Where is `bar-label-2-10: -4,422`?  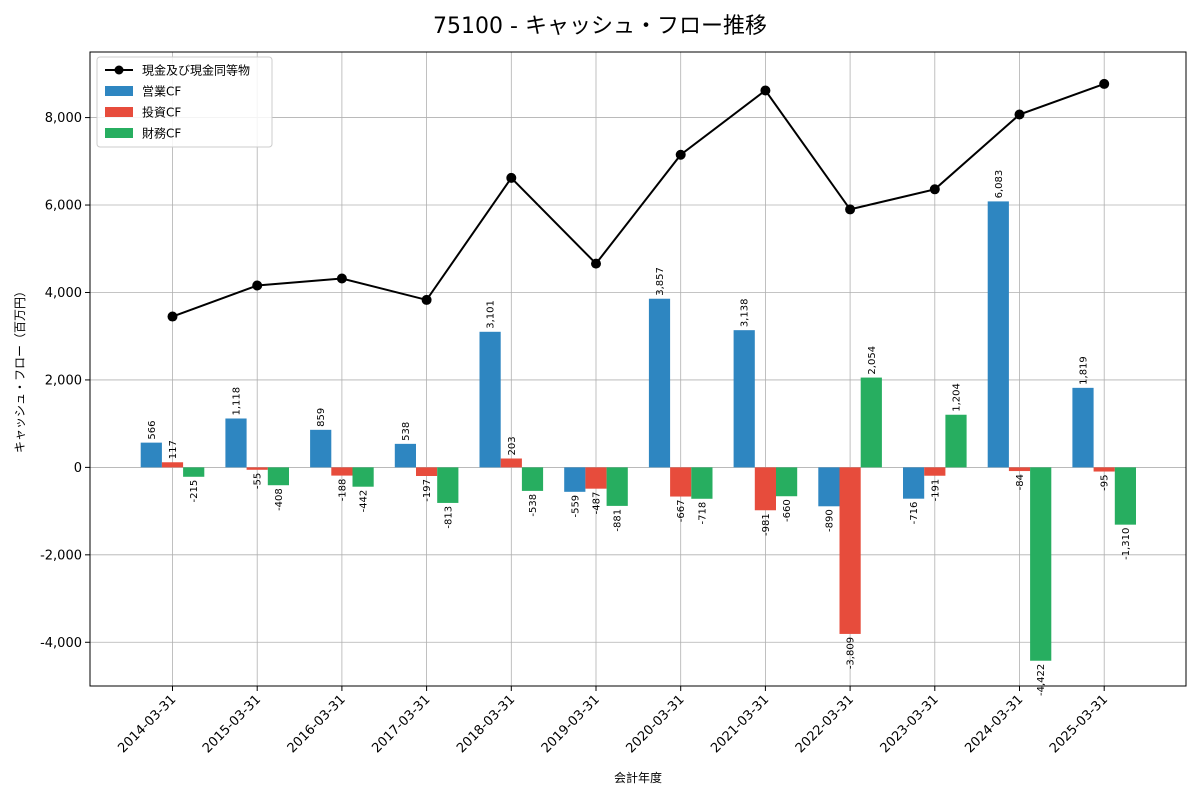 bar-label-2-10: -4,422 is located at coordinates (1041, 680).